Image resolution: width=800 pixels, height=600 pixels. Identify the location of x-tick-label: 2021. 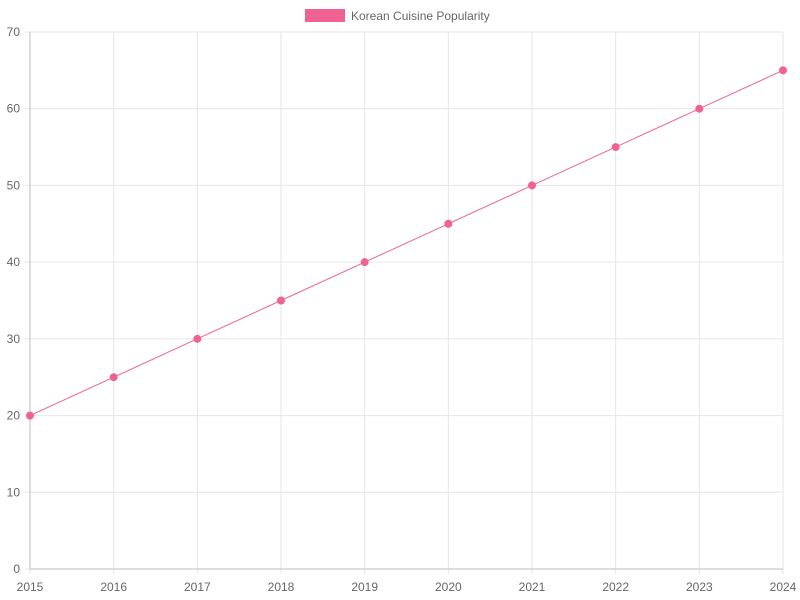
(532, 587).